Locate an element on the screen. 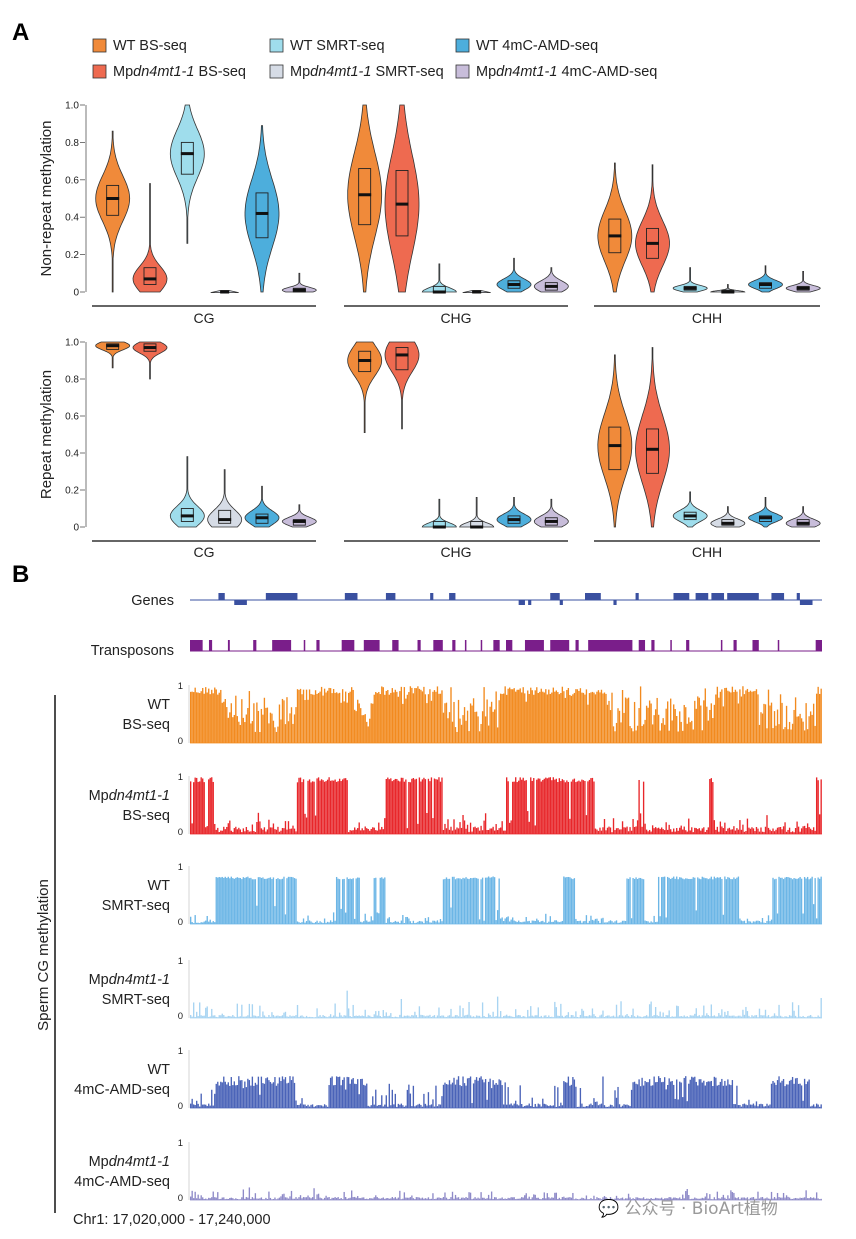  violin-CHH-wt_bs is located at coordinates (615, 441).